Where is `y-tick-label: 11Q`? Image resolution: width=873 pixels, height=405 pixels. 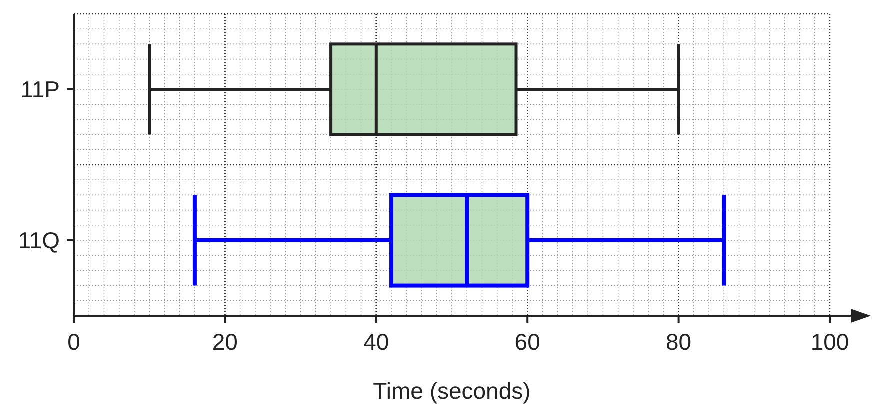 y-tick-label: 11Q is located at coordinates (39, 241).